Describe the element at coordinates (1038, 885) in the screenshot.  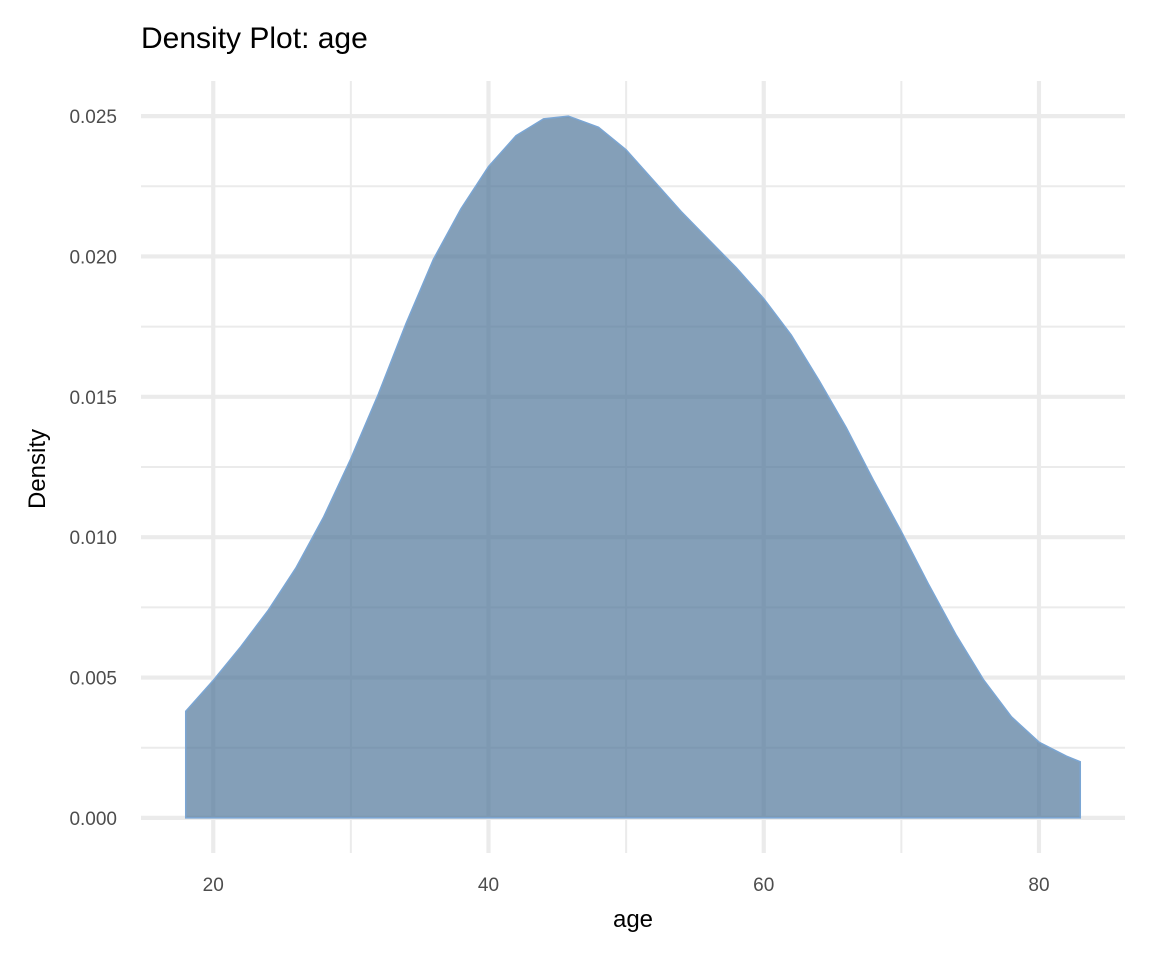
I see `x-tick-label: 80` at that location.